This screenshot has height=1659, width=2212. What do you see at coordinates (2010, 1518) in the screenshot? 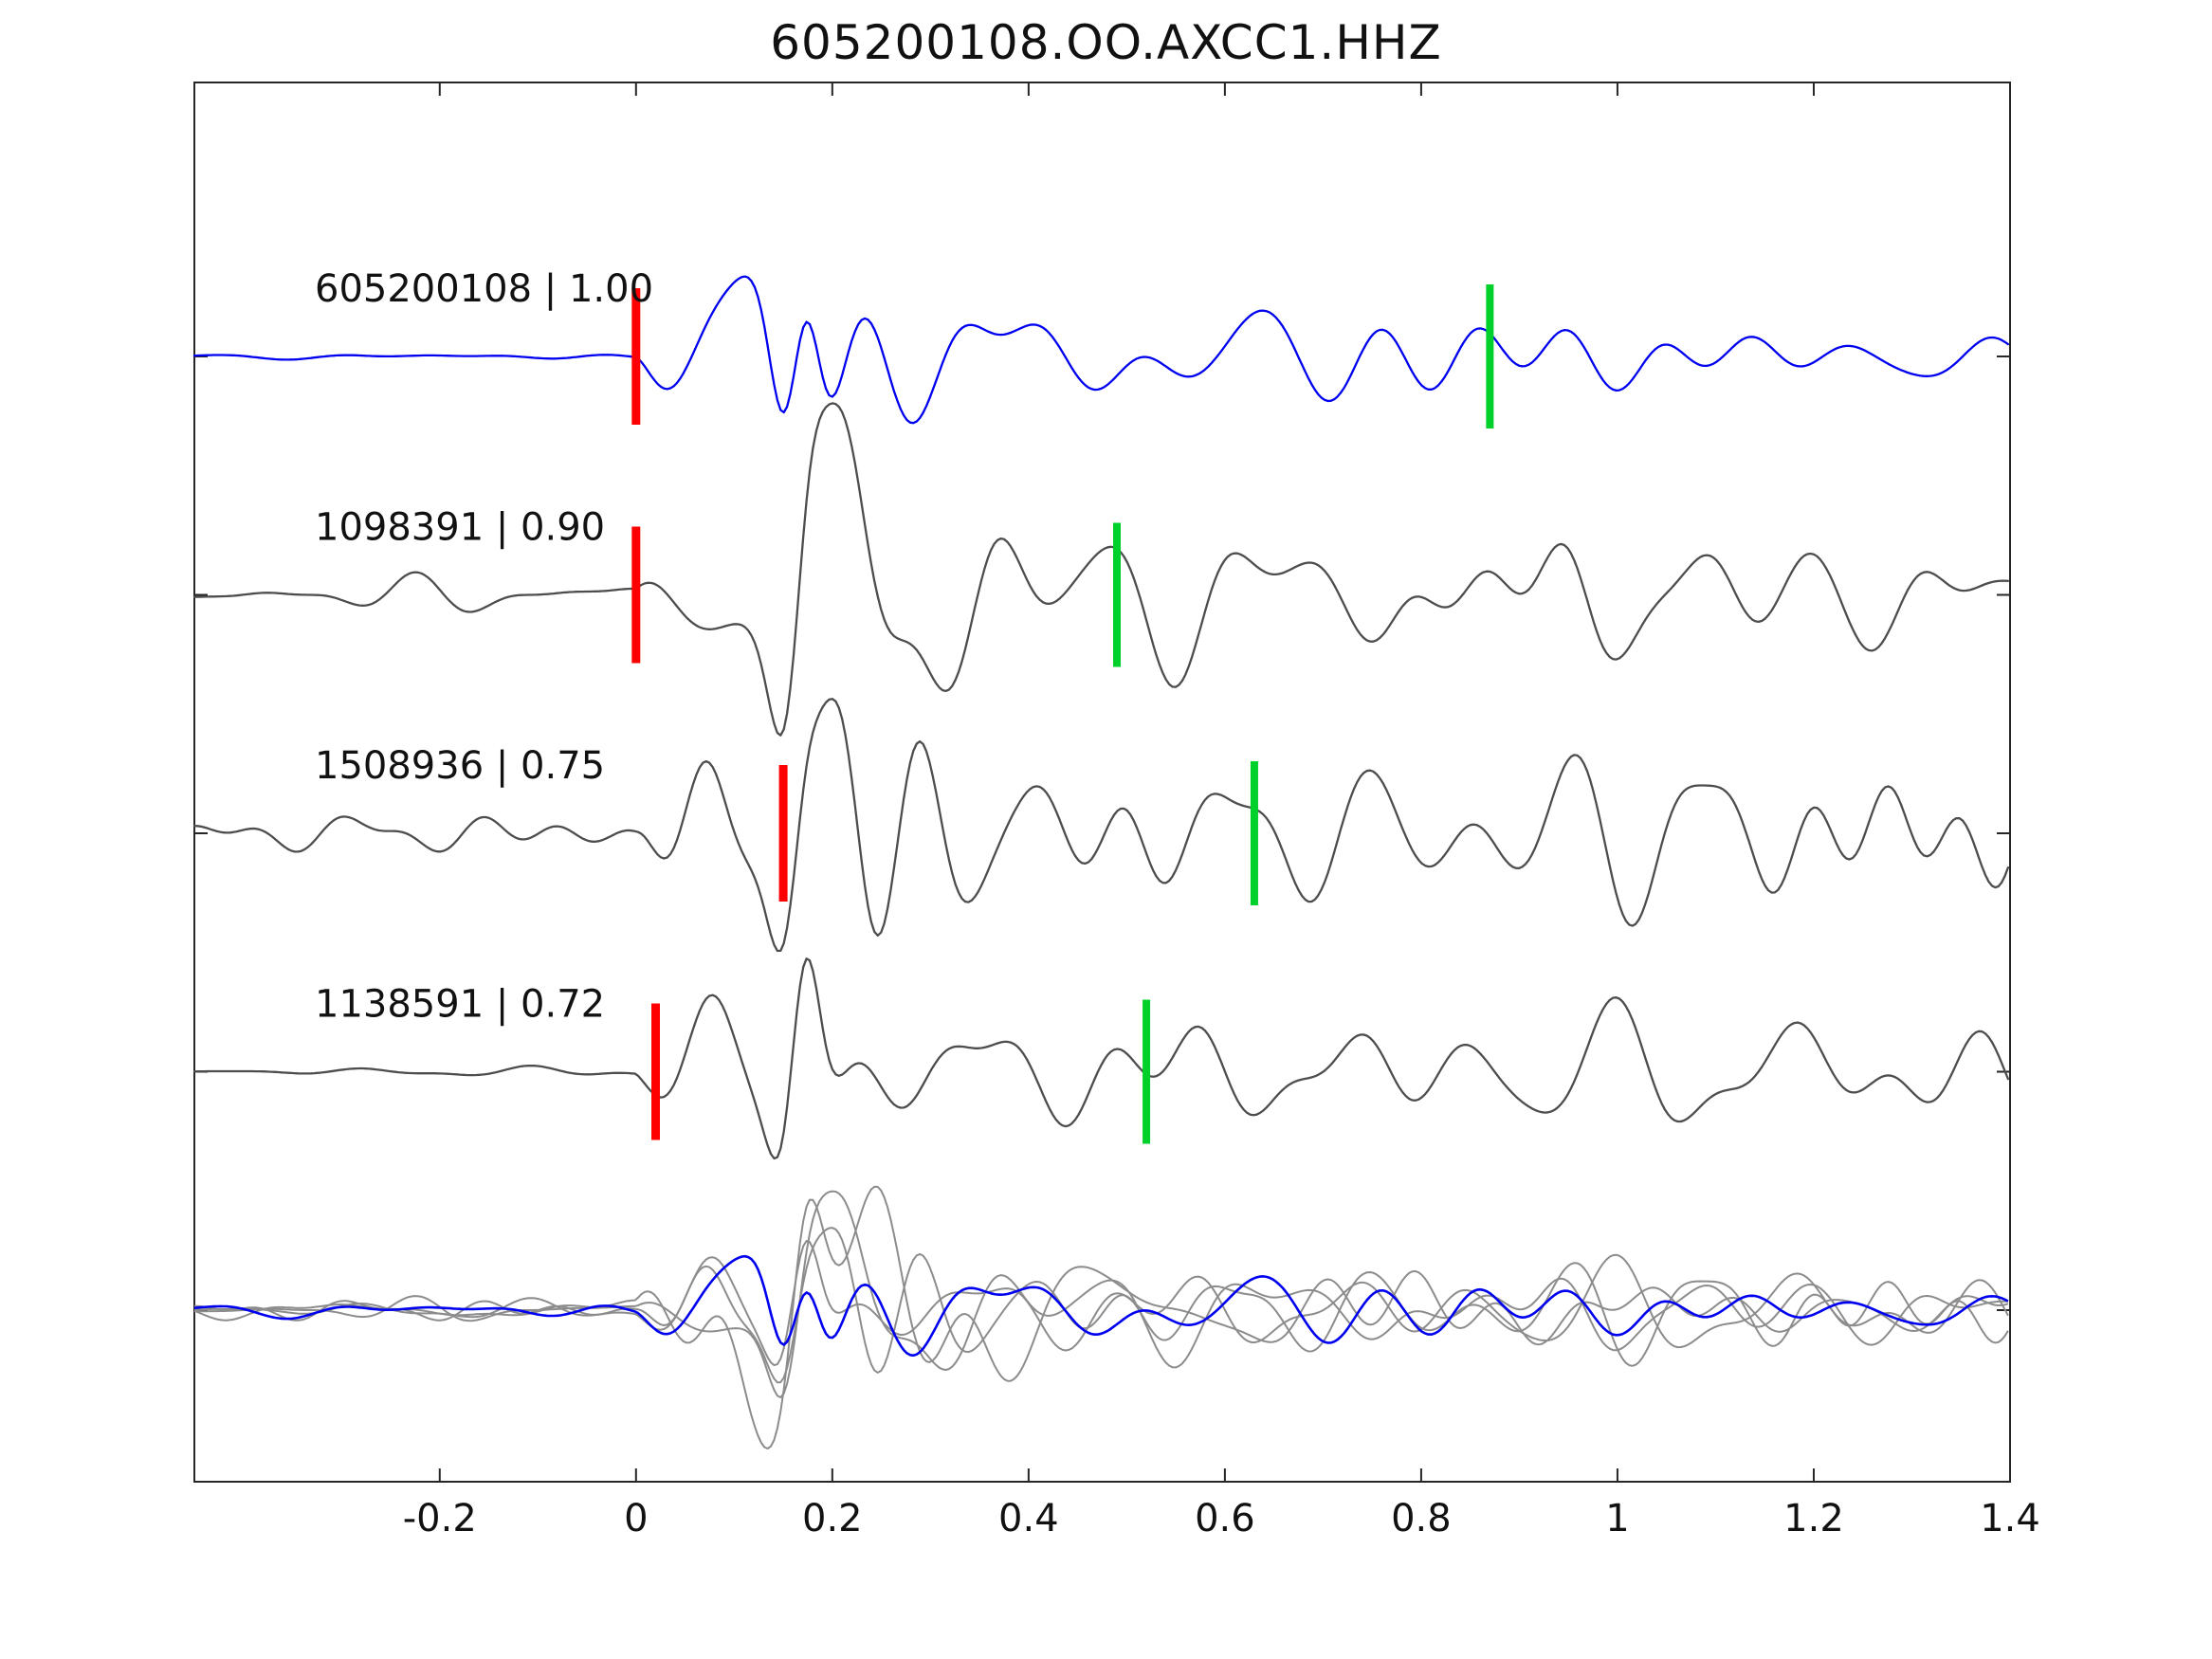
I see `x-tick-label: 1.4` at bounding box center [2010, 1518].